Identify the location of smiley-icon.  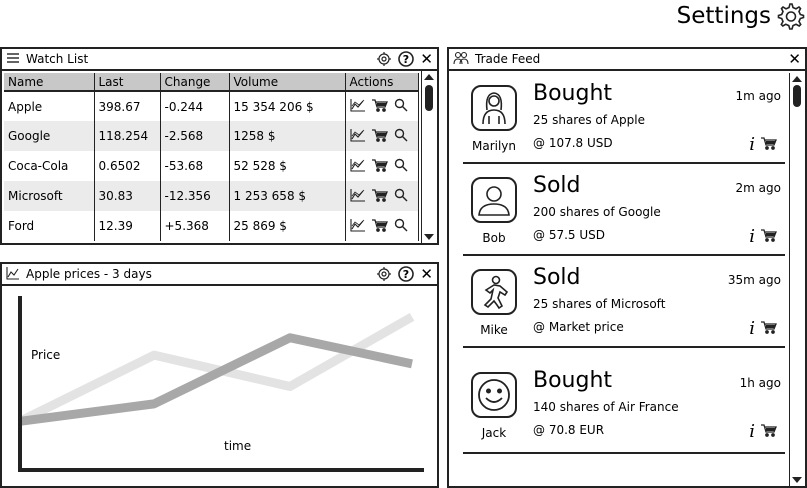
(494, 395).